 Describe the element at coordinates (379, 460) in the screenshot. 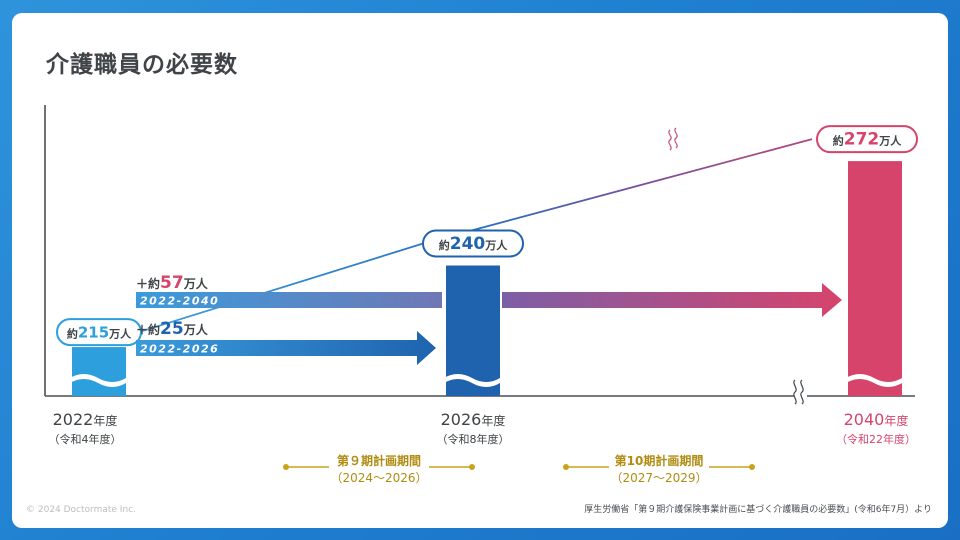

I see `period-title-0: 第９期計画期間` at that location.